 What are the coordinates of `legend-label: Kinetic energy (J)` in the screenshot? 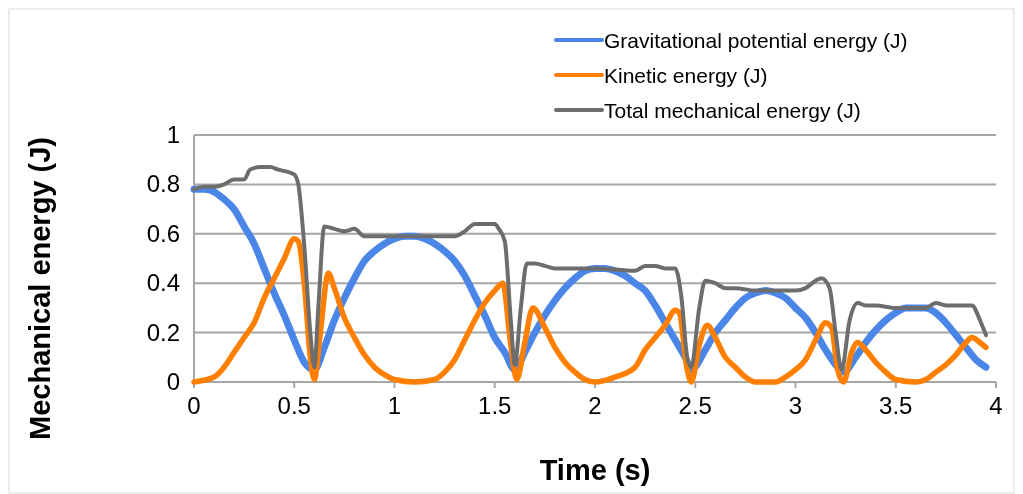 It's located at (686, 75).